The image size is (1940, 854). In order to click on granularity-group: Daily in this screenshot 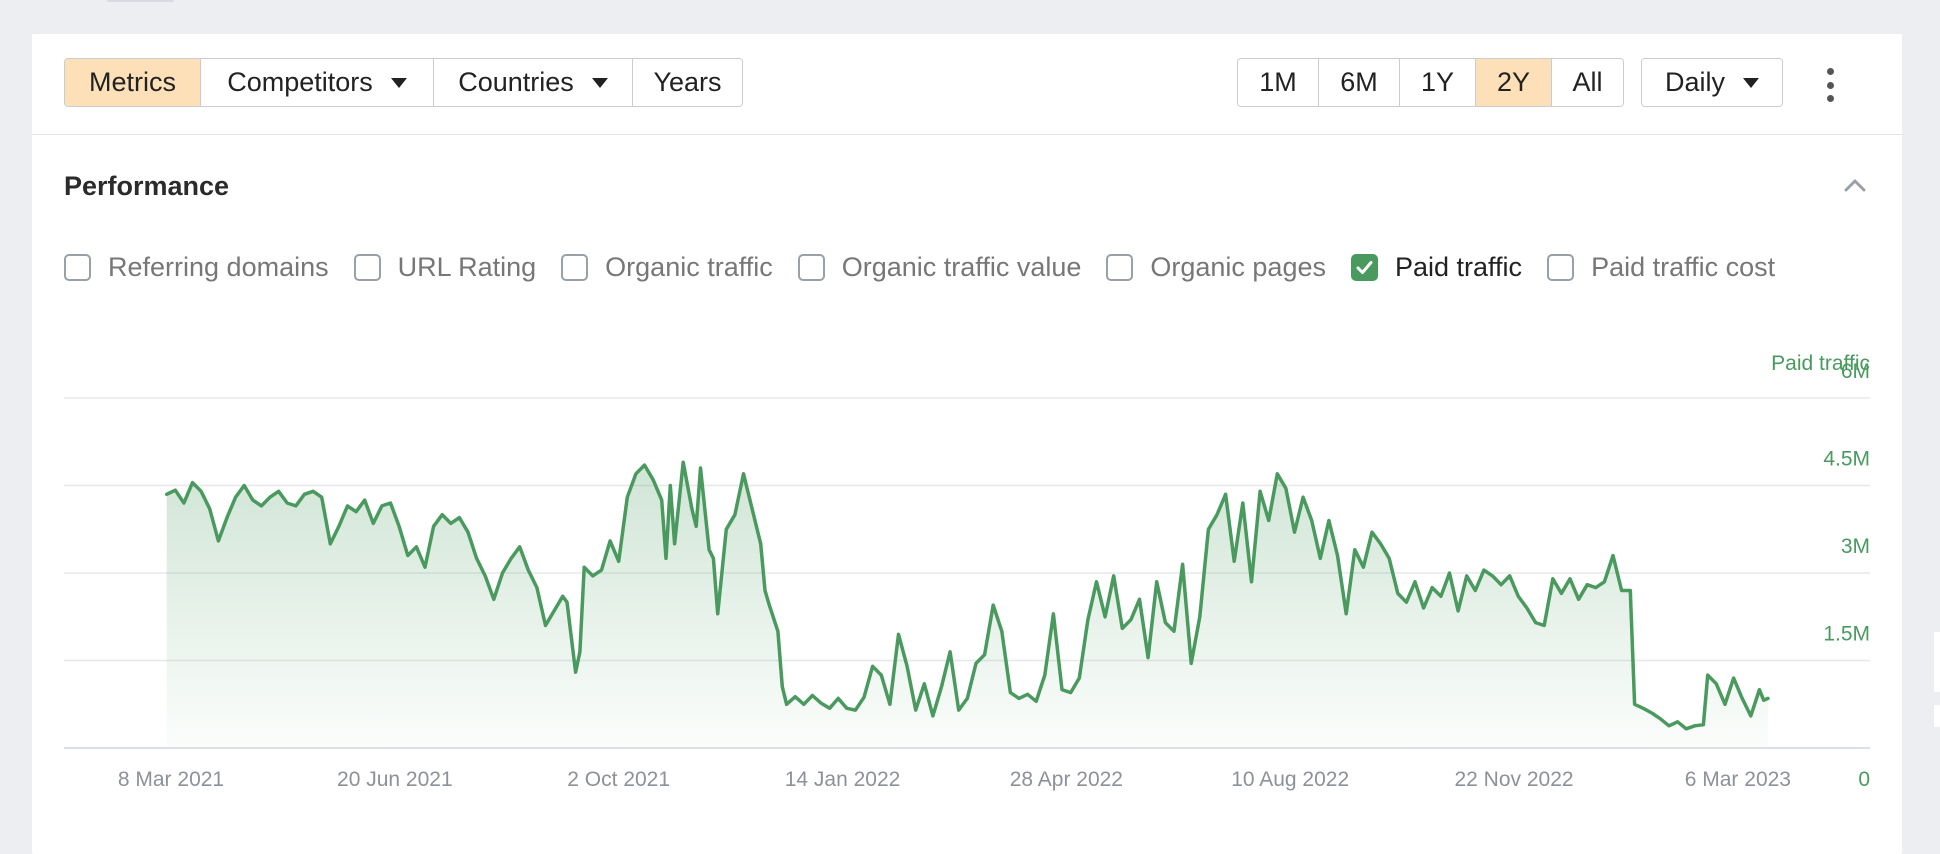, I will do `click(1712, 82)`.